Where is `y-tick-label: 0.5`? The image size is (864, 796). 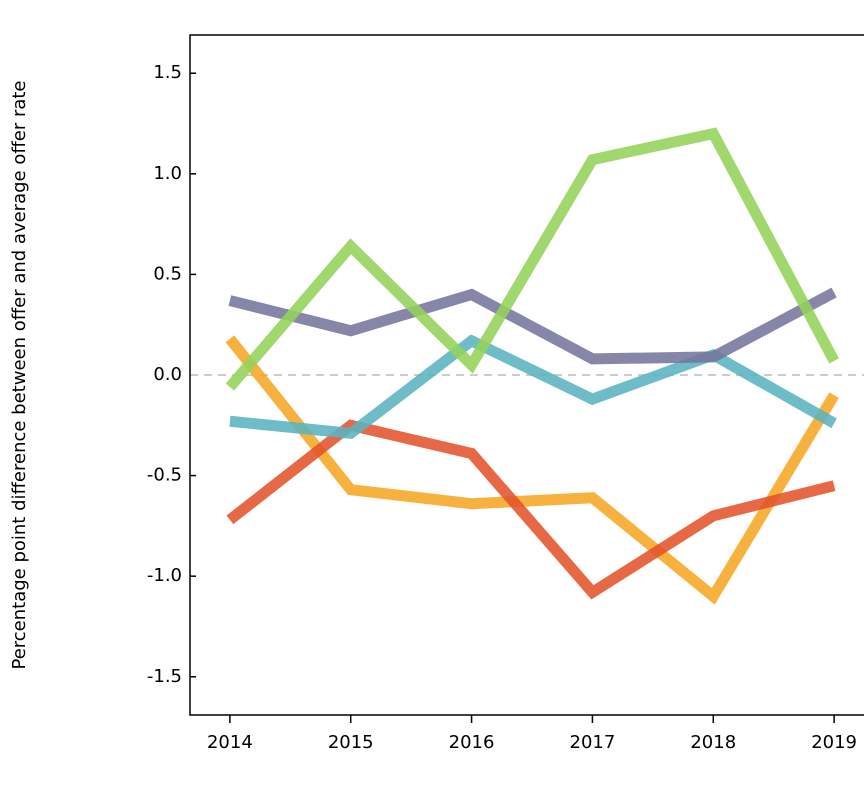 y-tick-label: 0.5 is located at coordinates (167, 273).